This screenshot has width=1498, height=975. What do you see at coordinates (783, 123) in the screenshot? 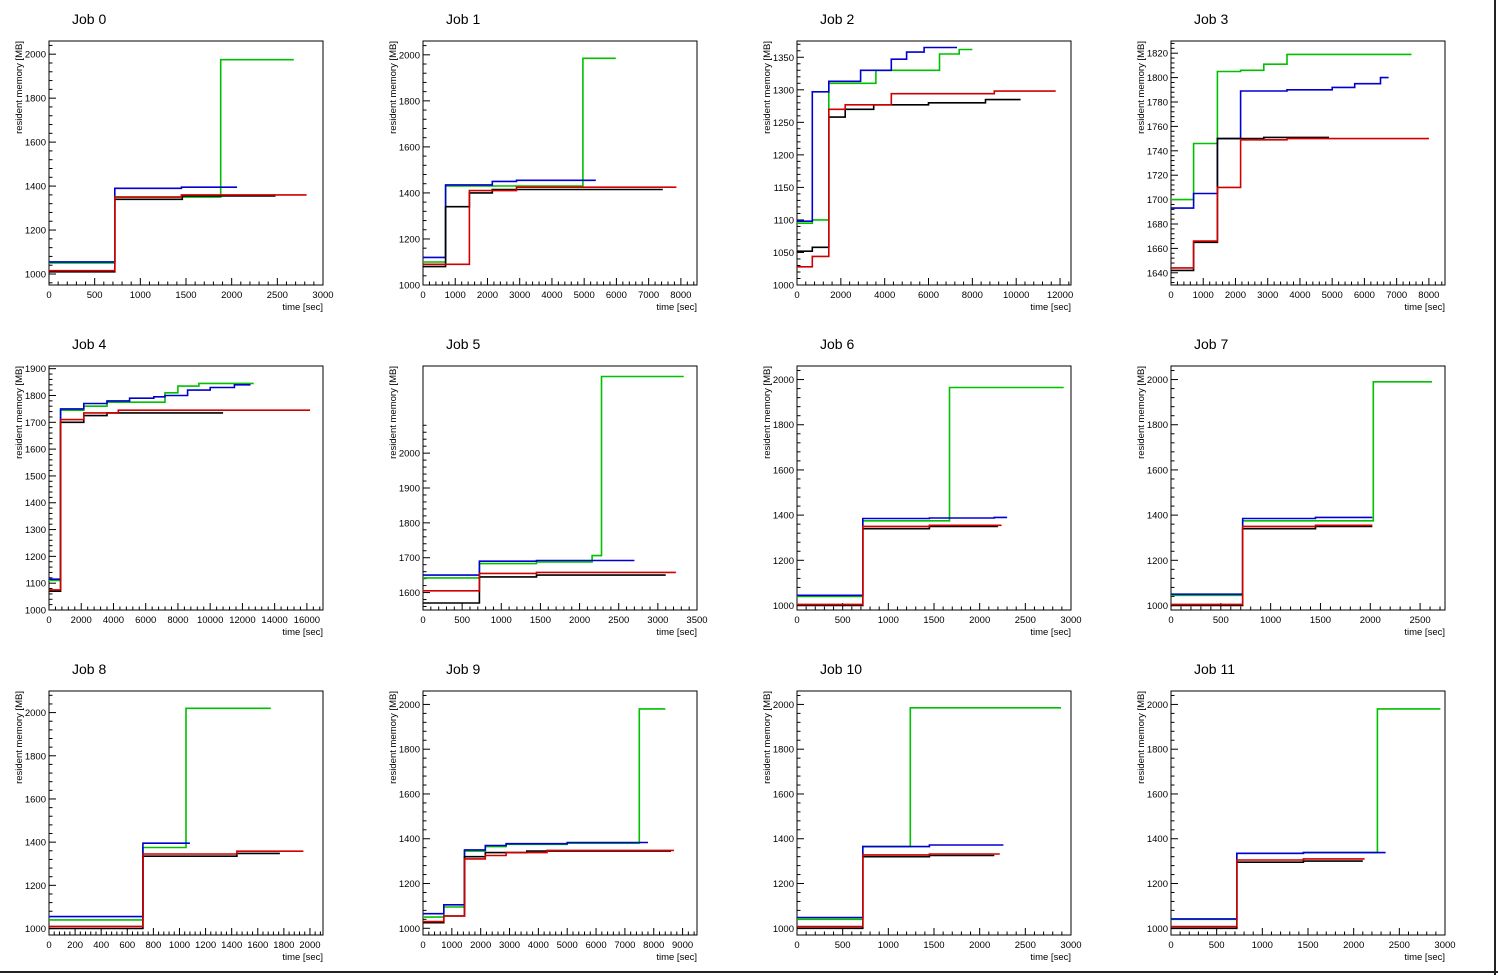
I see `y-tick-label: 1250` at bounding box center [783, 123].